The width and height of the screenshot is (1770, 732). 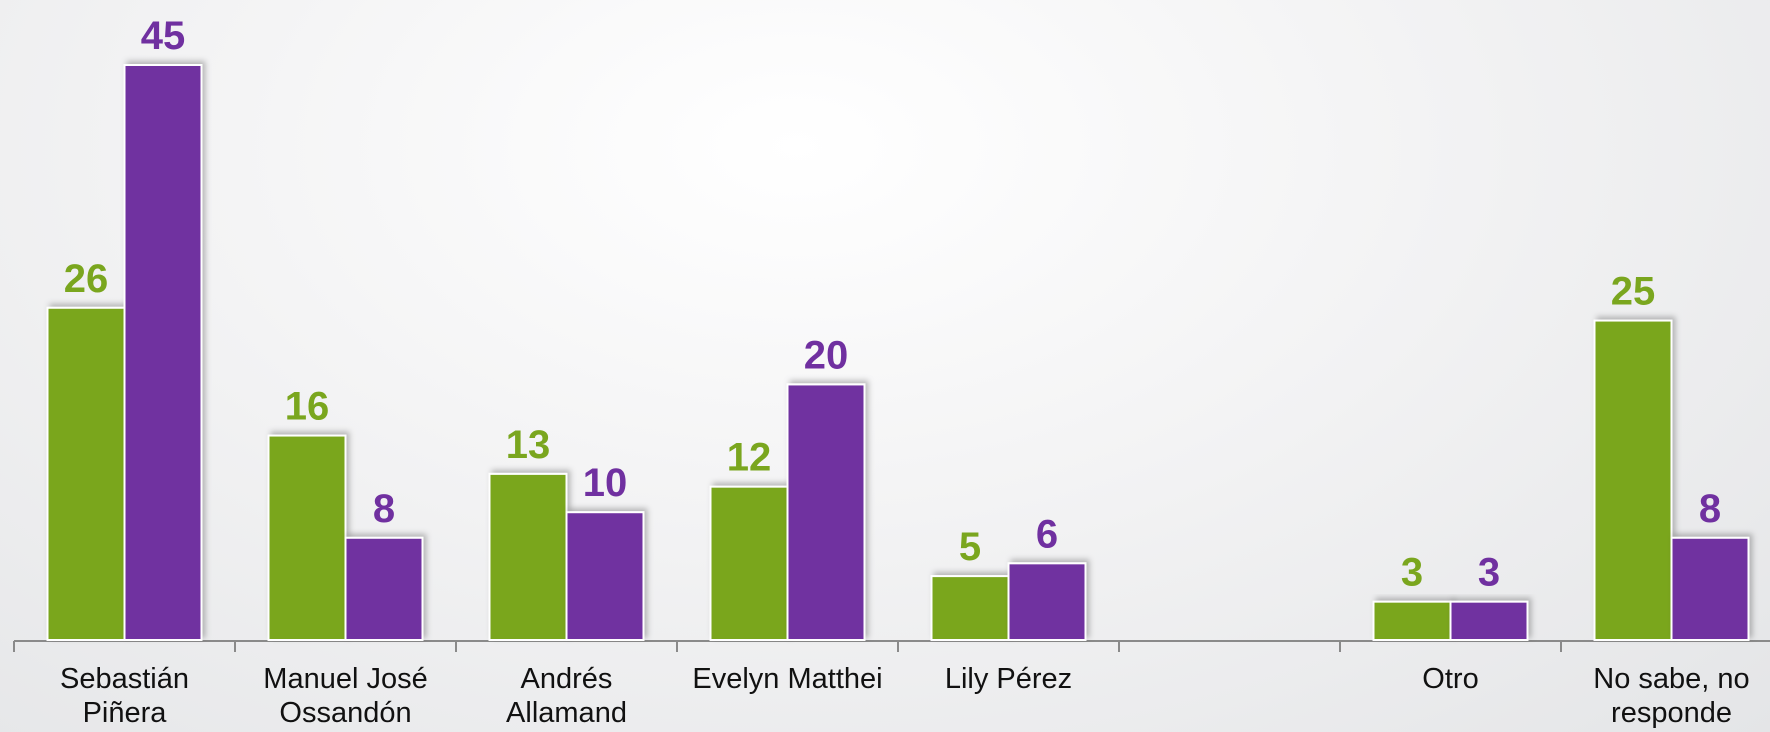 What do you see at coordinates (749, 458) in the screenshot?
I see `data-label: 12` at bounding box center [749, 458].